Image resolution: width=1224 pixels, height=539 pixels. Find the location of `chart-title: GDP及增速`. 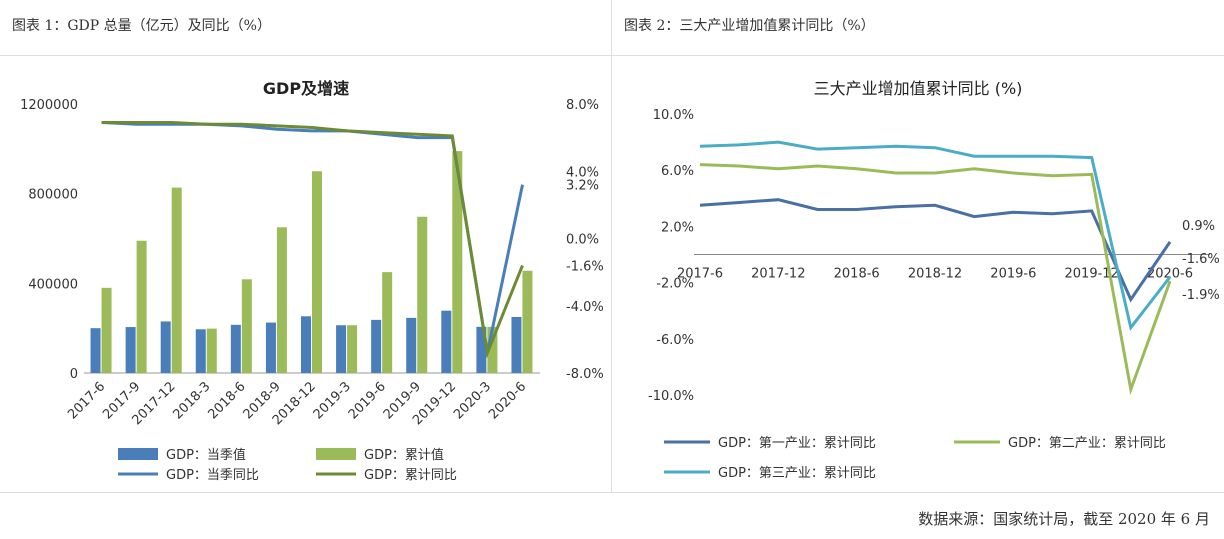

chart-title: GDP及增速 is located at coordinates (306, 88).